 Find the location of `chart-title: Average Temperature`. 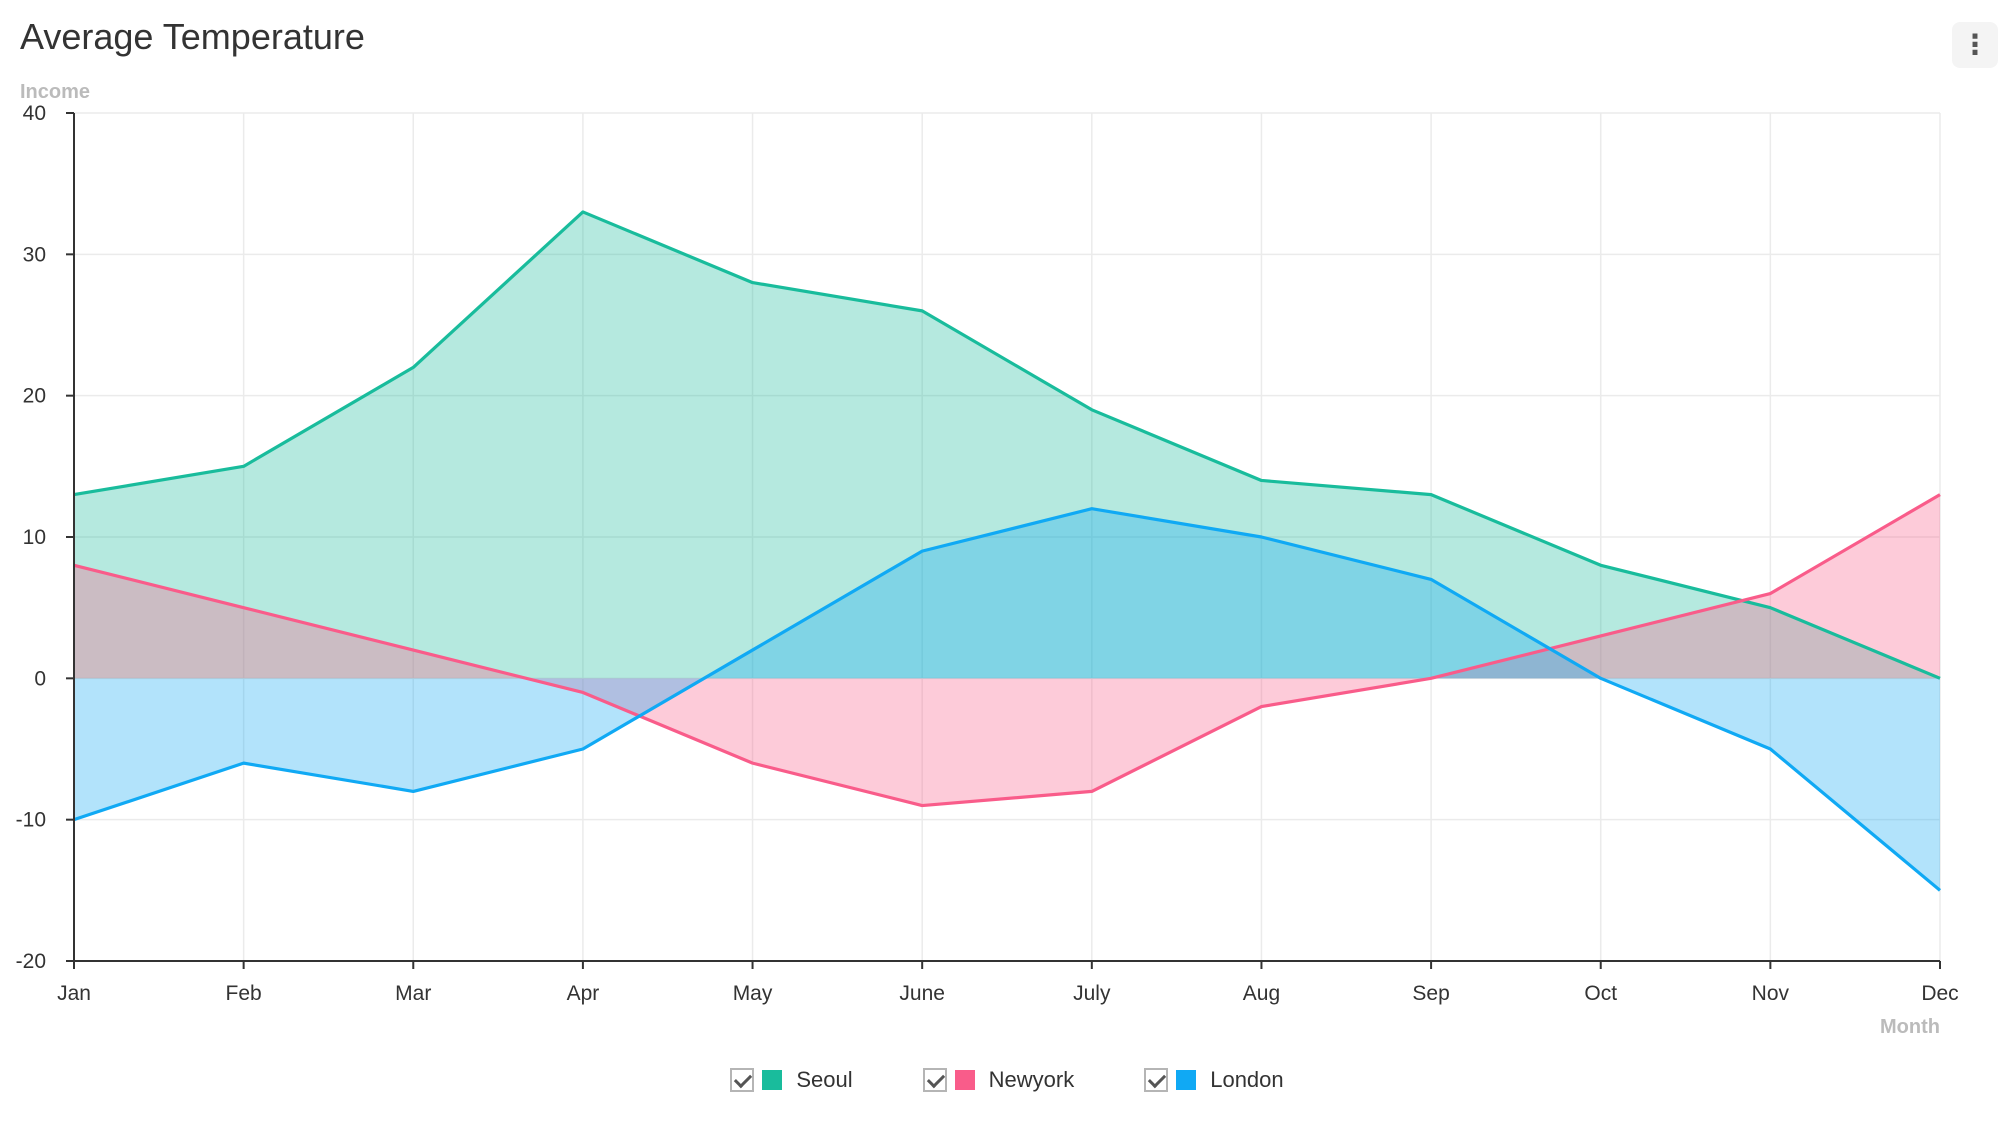

chart-title: Average Temperature is located at coordinates (192, 36).